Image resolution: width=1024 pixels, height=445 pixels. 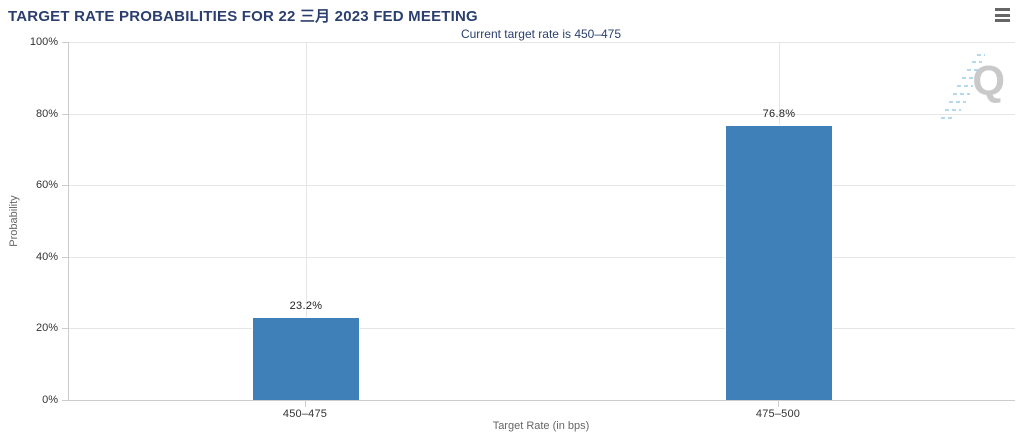 I want to click on y-axis-tick-label: 100%, so click(x=43, y=42).